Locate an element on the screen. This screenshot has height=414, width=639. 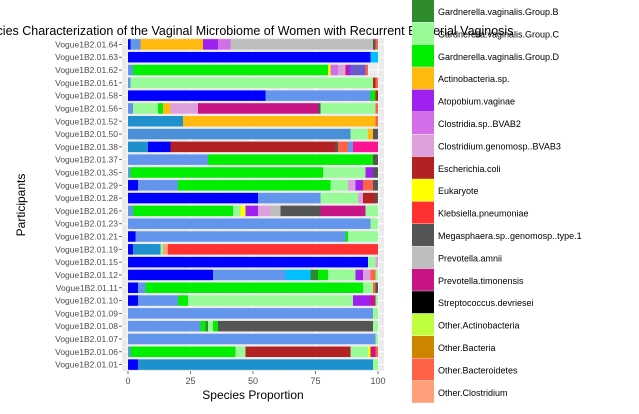
legend-item: Prevotella.amnii is located at coordinates (457, 257).